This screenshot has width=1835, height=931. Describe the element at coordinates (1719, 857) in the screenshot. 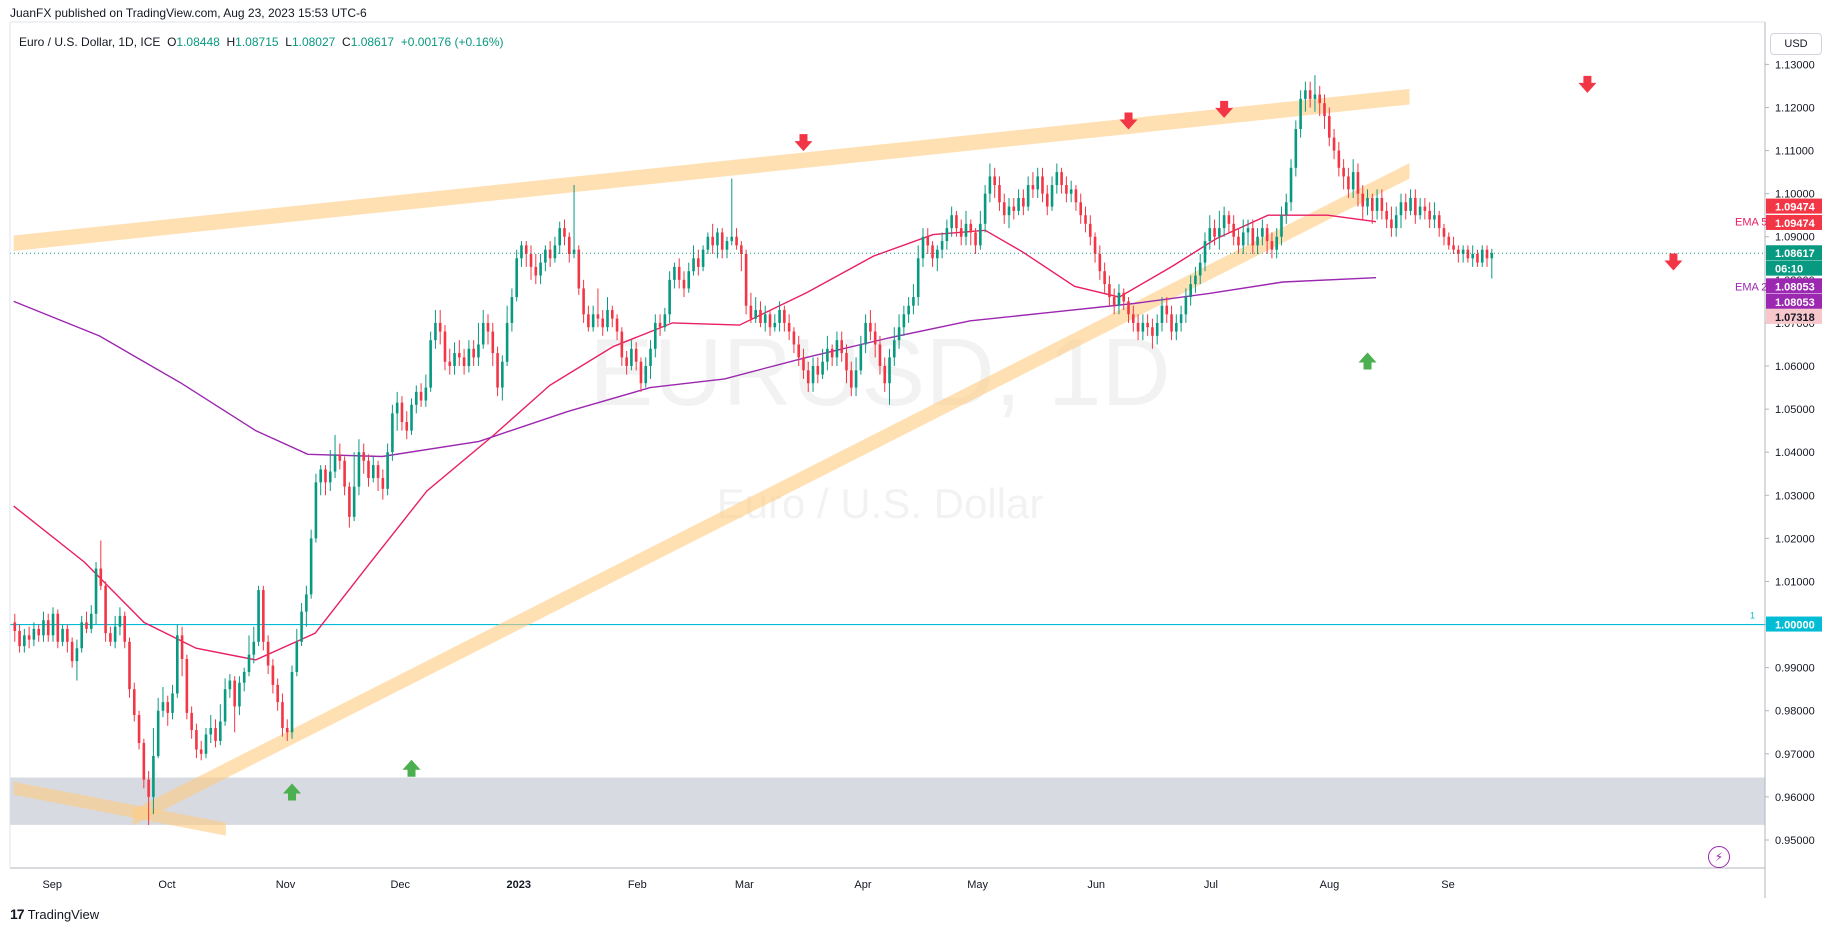

I see `lightning-icon: ⚡` at that location.